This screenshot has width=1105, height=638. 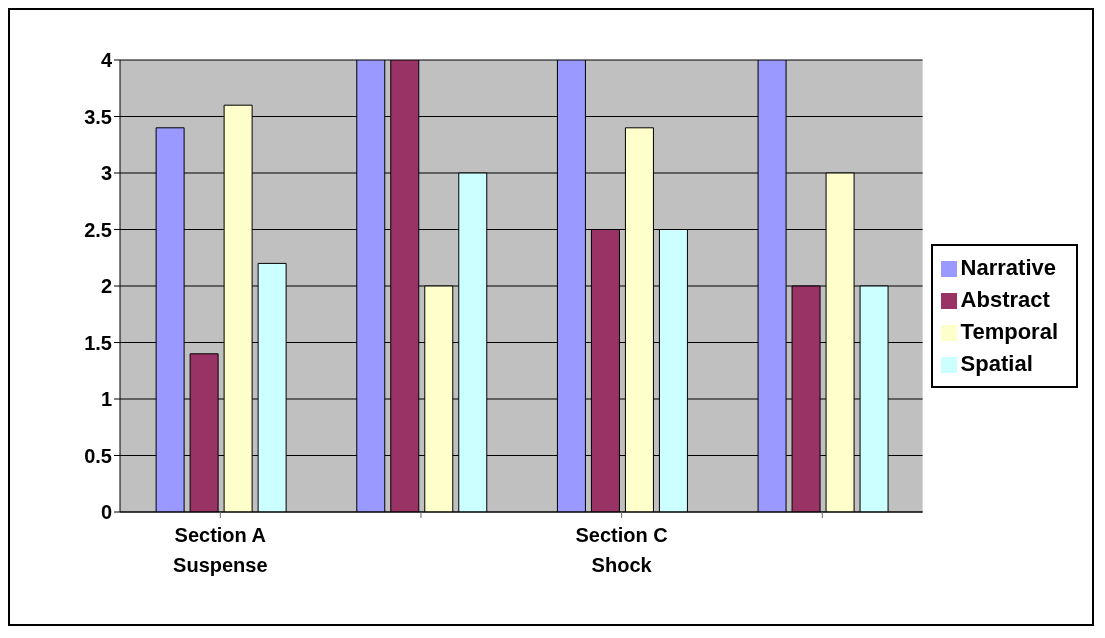 What do you see at coordinates (106, 512) in the screenshot?
I see `y-tick-label: 0` at bounding box center [106, 512].